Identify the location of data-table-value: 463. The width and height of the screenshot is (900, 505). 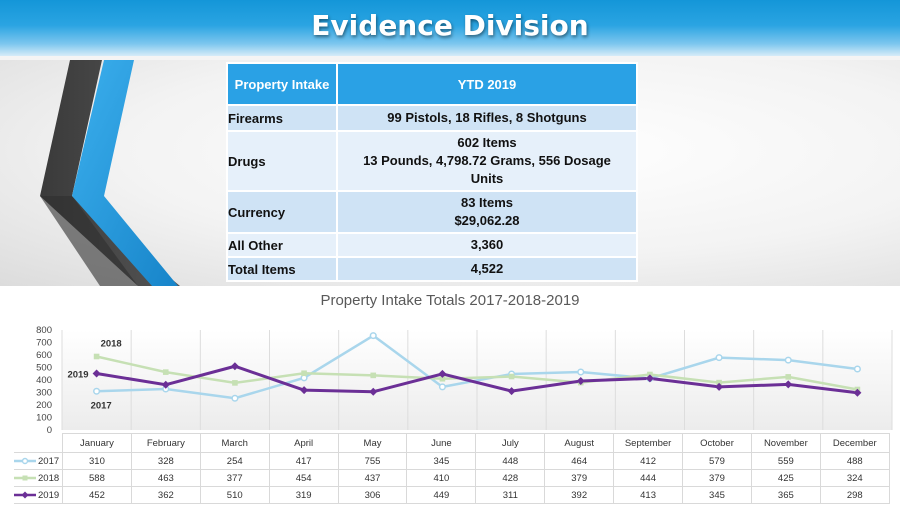
(165, 478).